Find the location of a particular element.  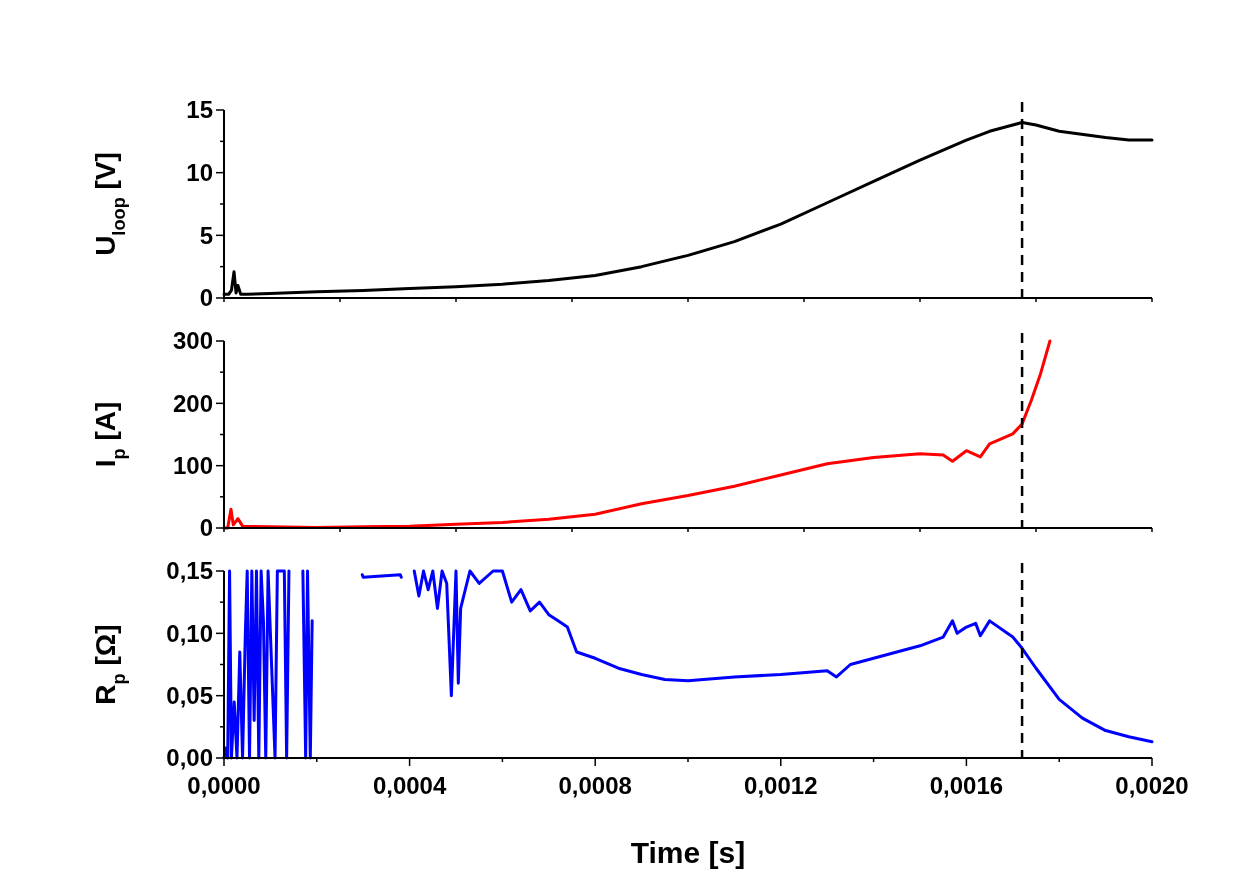

x-tick-label: 0,0008 is located at coordinates (595, 785).